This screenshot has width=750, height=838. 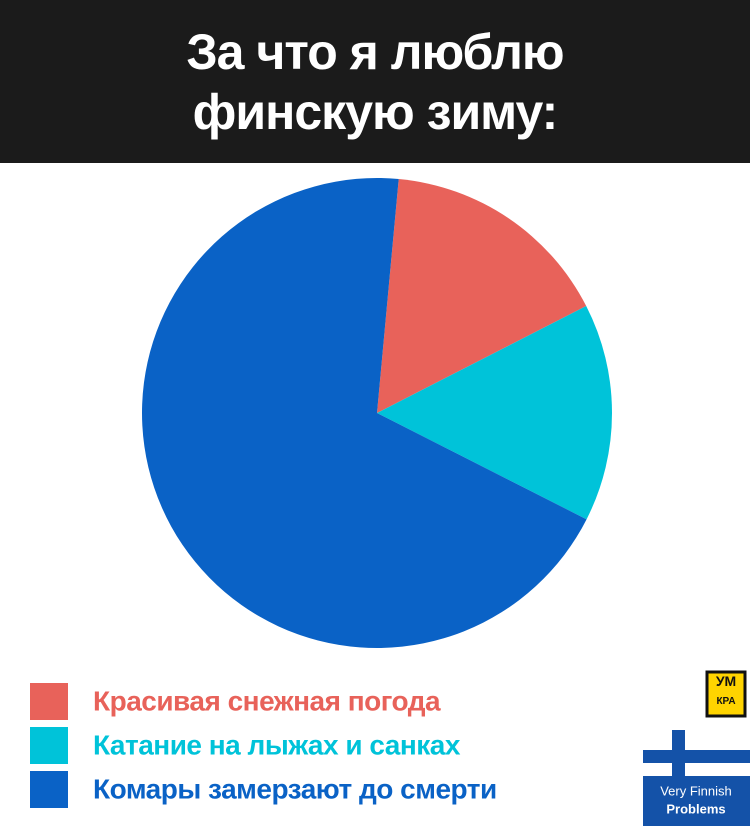 I want to click on logo-text: КРА, so click(x=725, y=701).